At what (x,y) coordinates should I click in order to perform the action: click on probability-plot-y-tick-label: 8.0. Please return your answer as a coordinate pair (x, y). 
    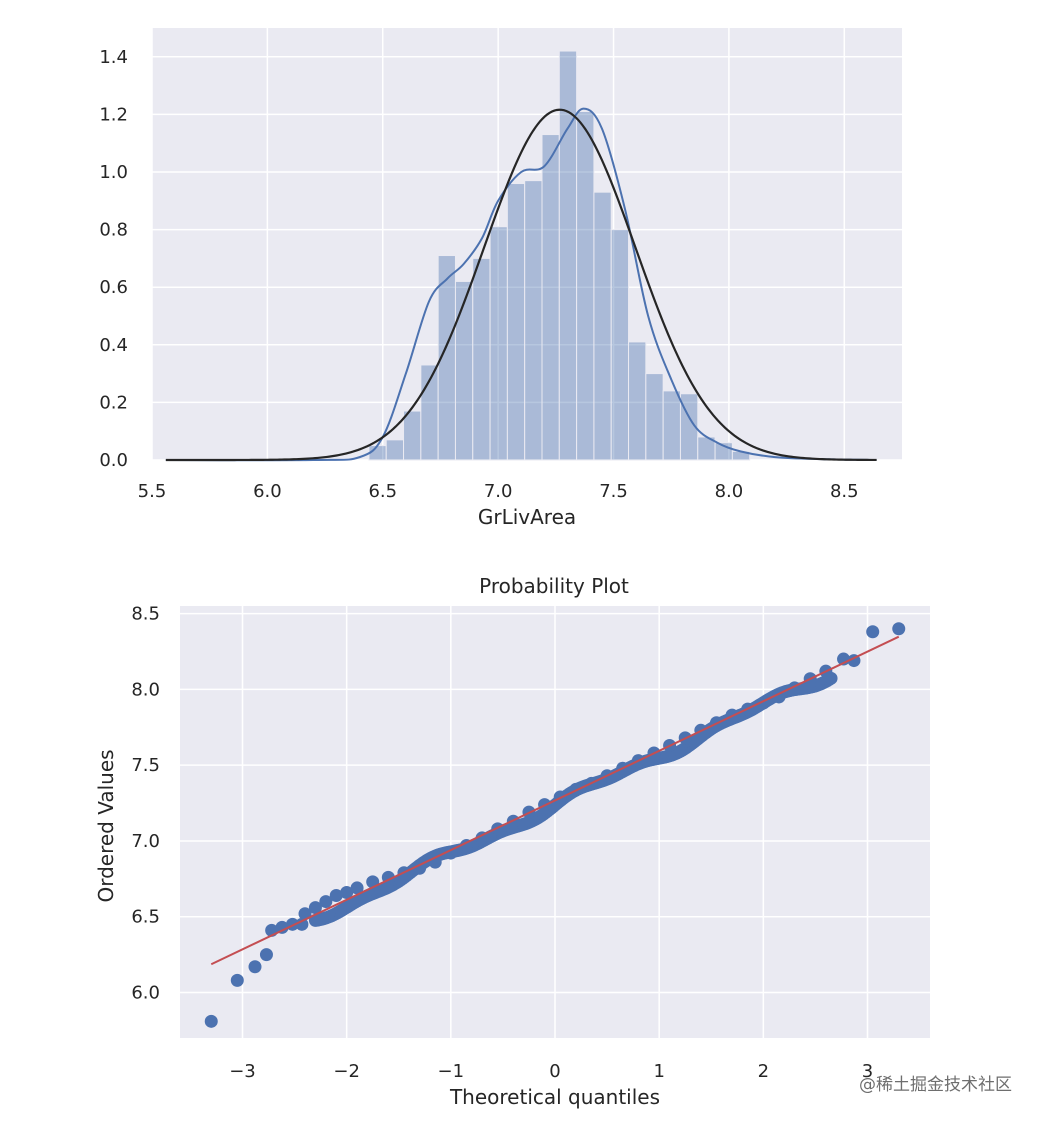
    Looking at the image, I should click on (145, 689).